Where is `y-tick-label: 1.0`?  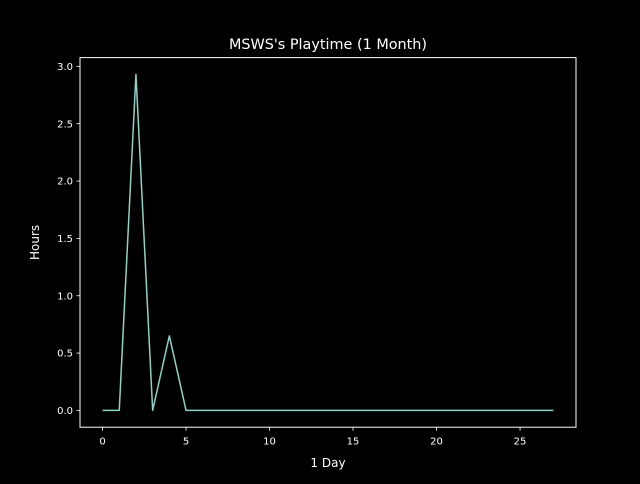
y-tick-label: 1.0 is located at coordinates (65, 296).